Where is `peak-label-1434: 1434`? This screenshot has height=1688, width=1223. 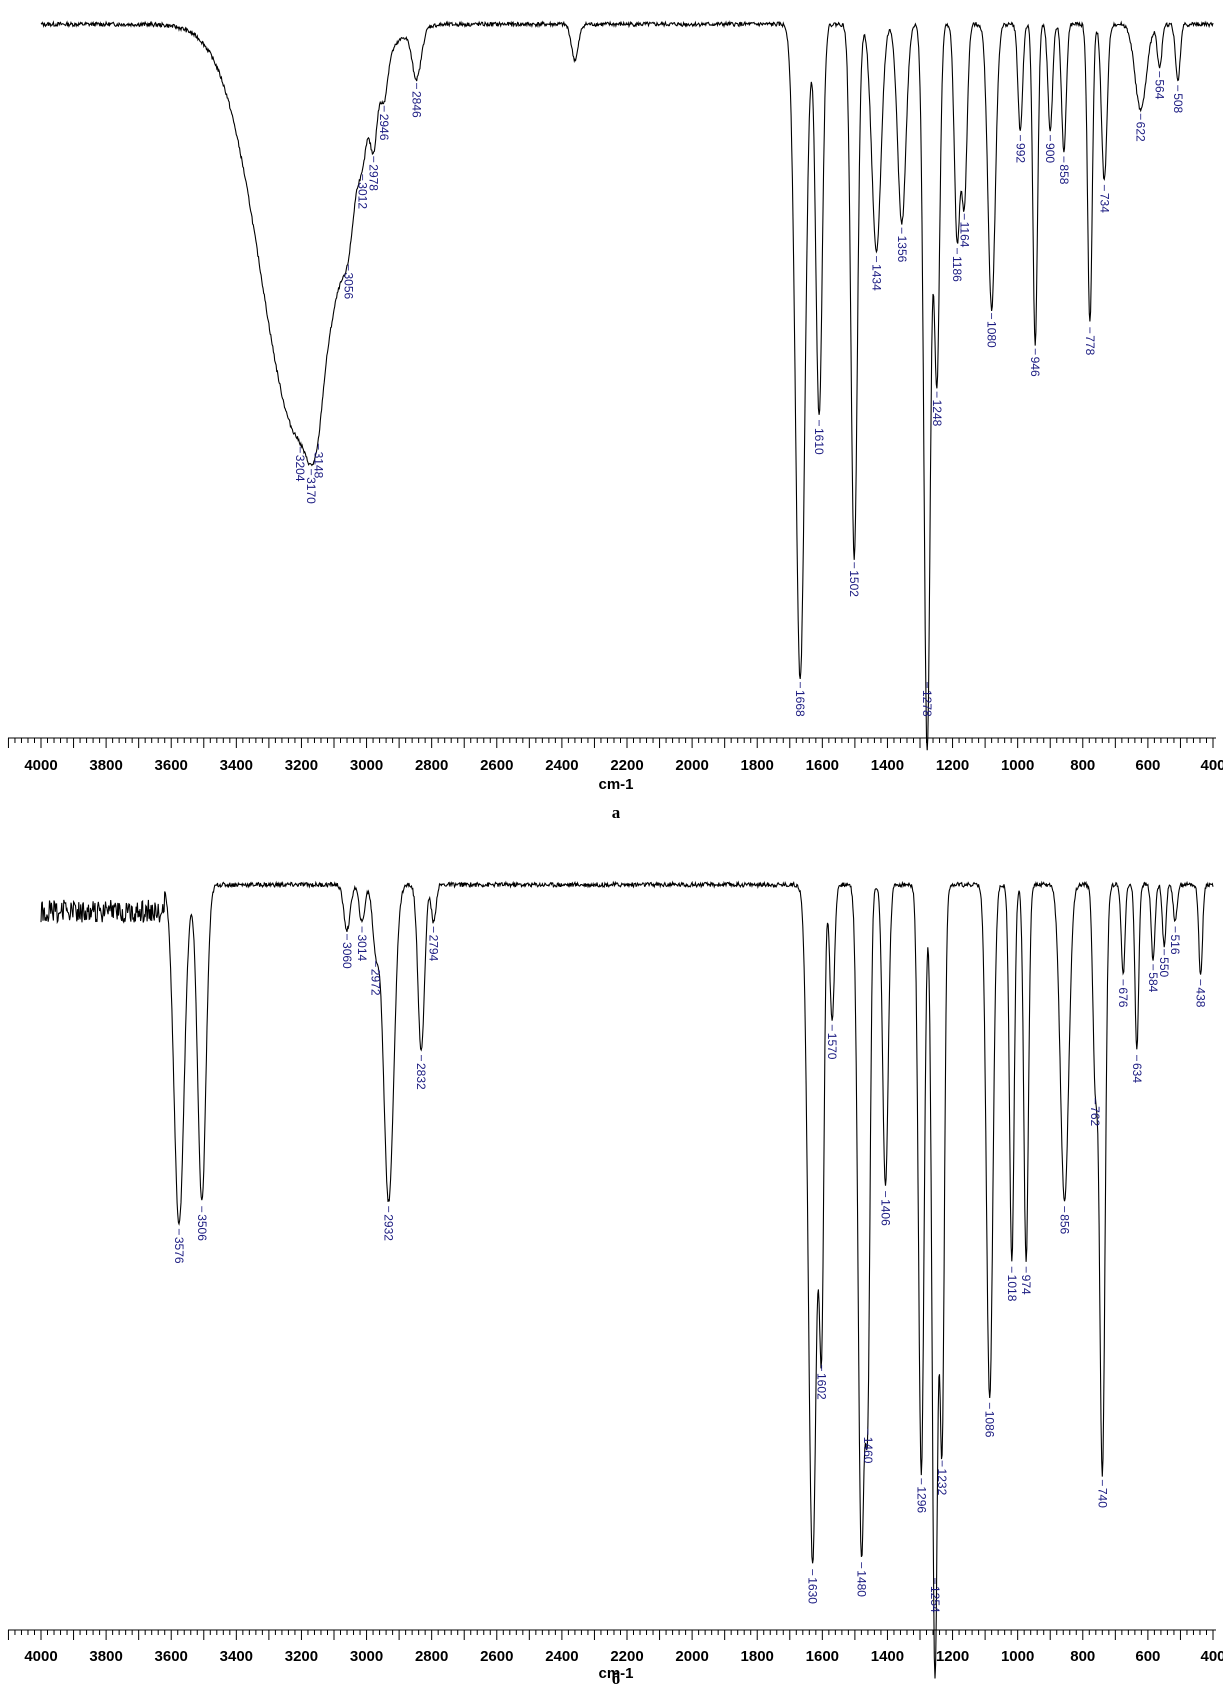 peak-label-1434: 1434 is located at coordinates (876, 273).